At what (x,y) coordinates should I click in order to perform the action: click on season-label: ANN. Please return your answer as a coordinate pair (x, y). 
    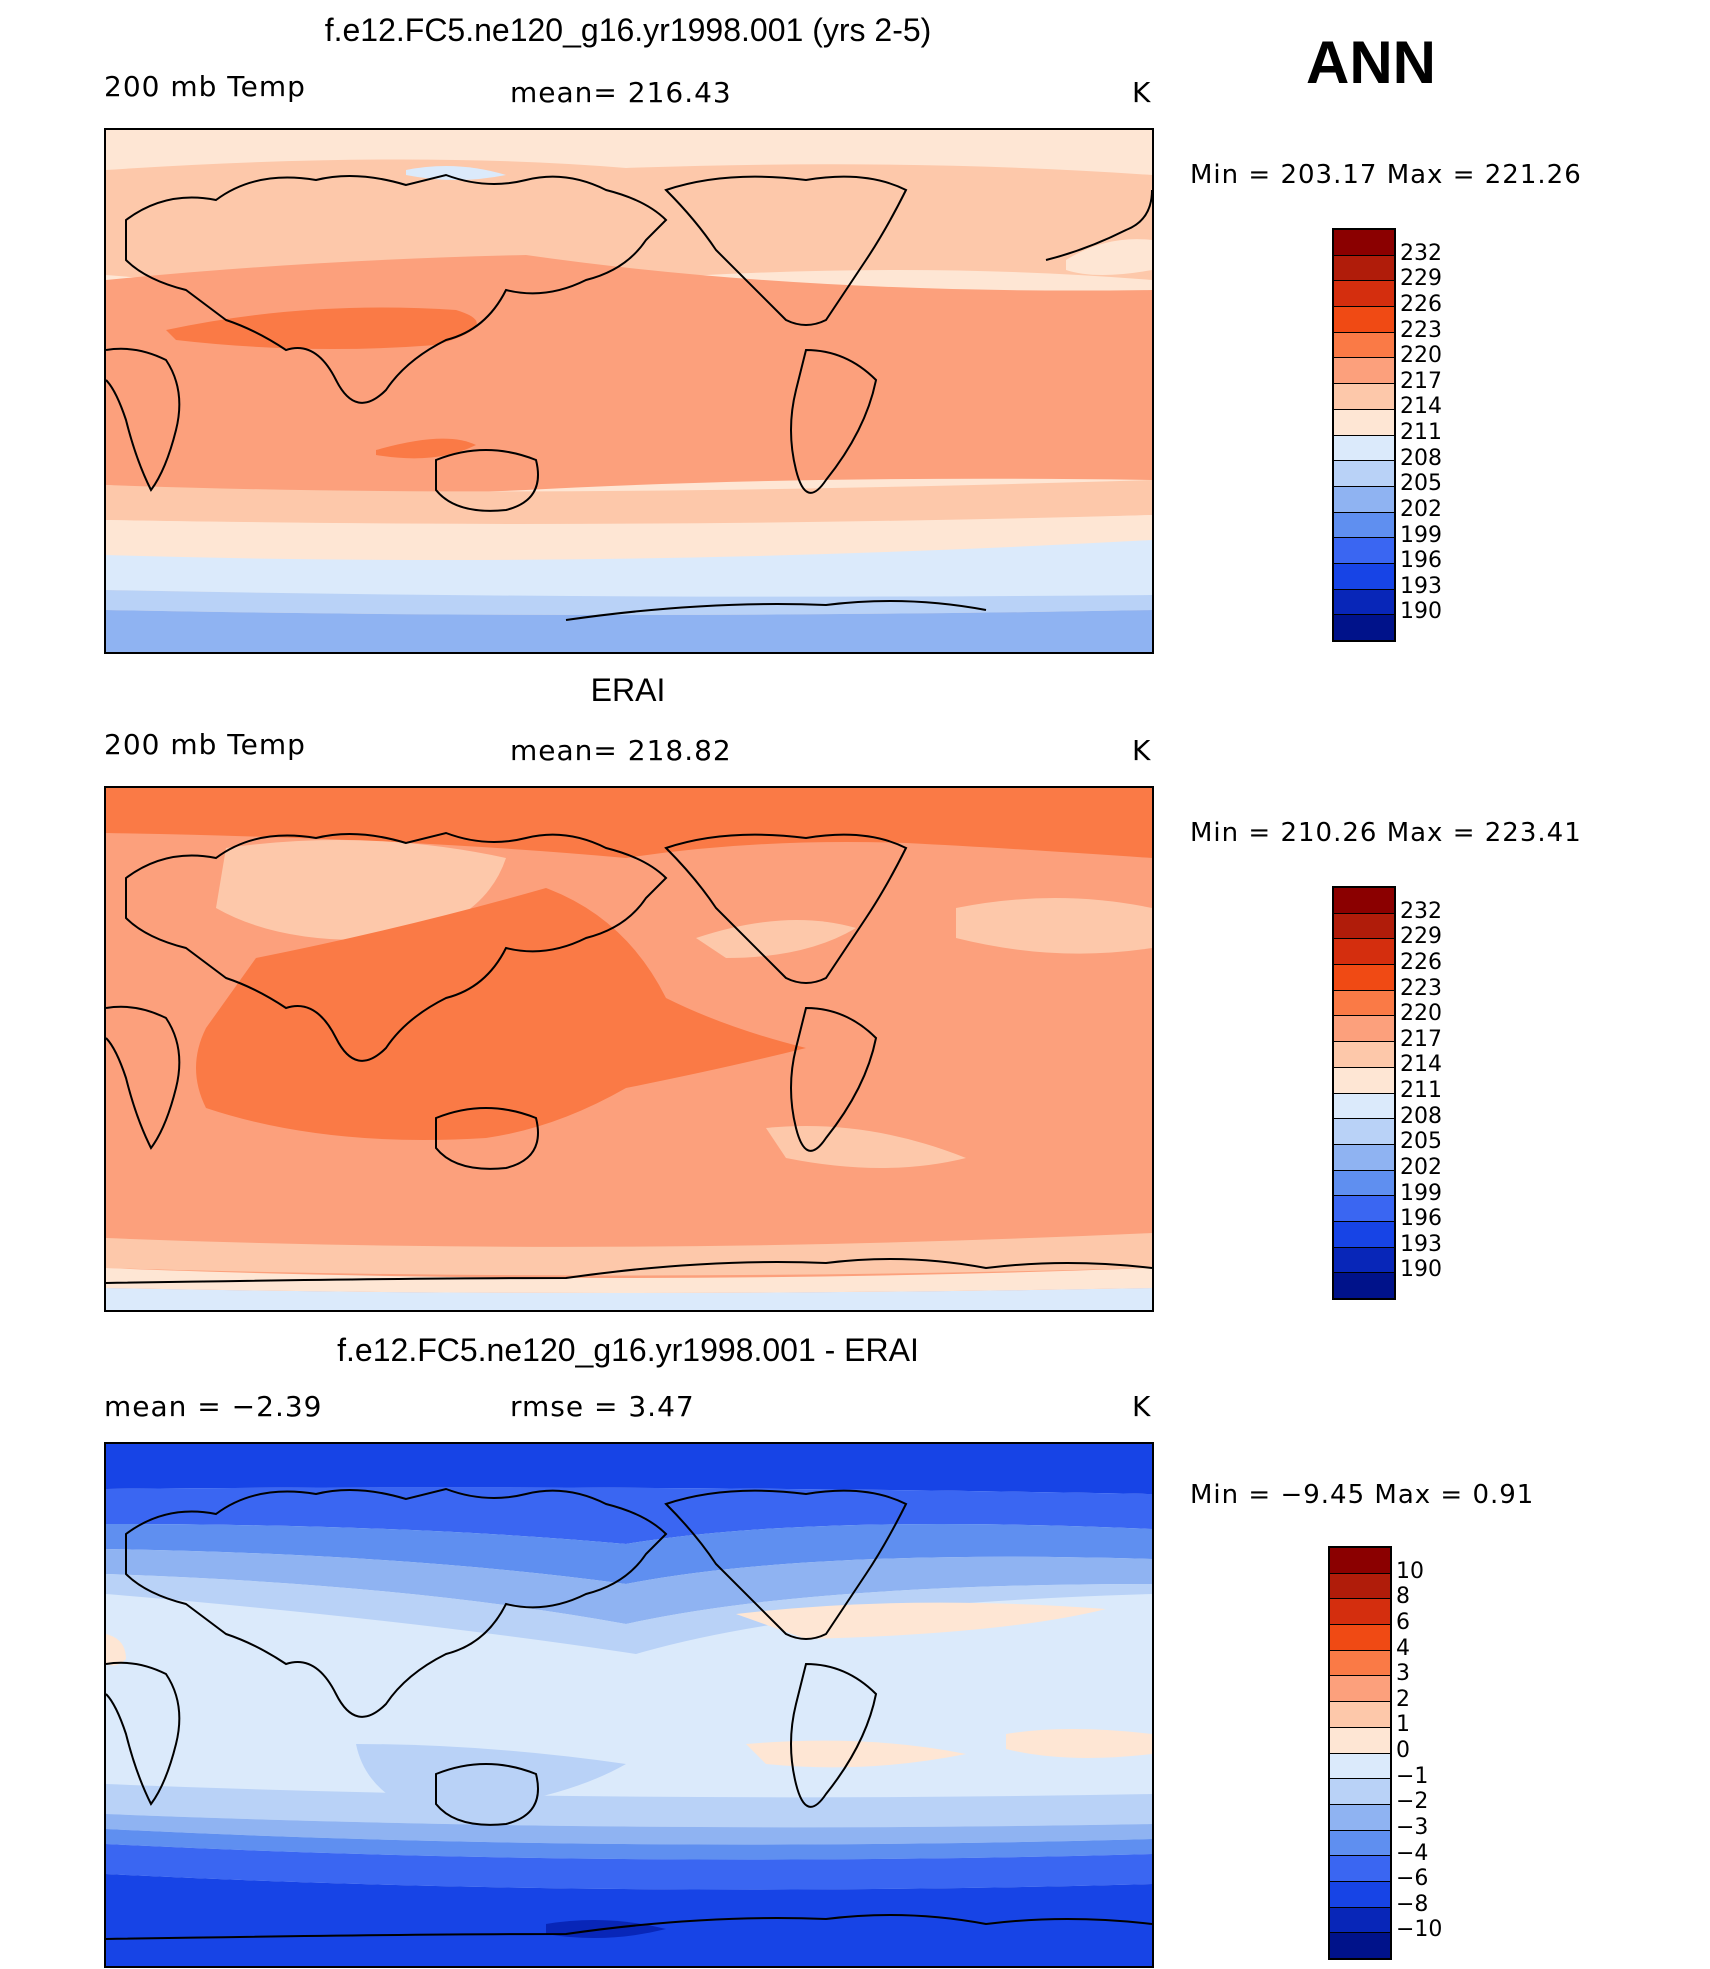
    Looking at the image, I should click on (1371, 62).